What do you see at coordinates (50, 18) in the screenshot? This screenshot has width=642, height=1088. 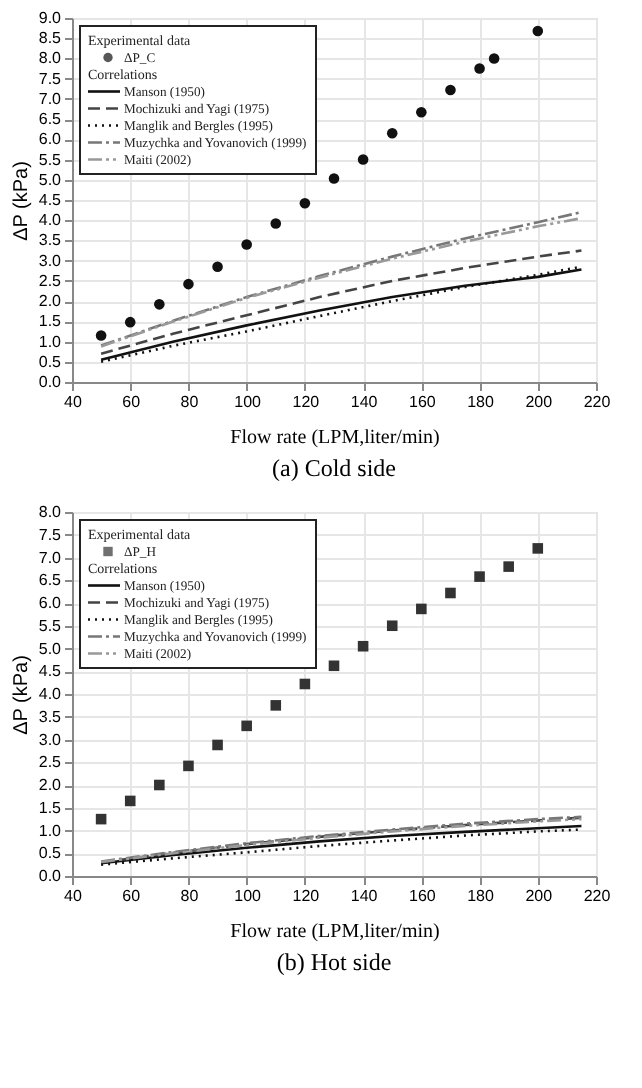 I see `y-tick-label: 9.0` at bounding box center [50, 18].